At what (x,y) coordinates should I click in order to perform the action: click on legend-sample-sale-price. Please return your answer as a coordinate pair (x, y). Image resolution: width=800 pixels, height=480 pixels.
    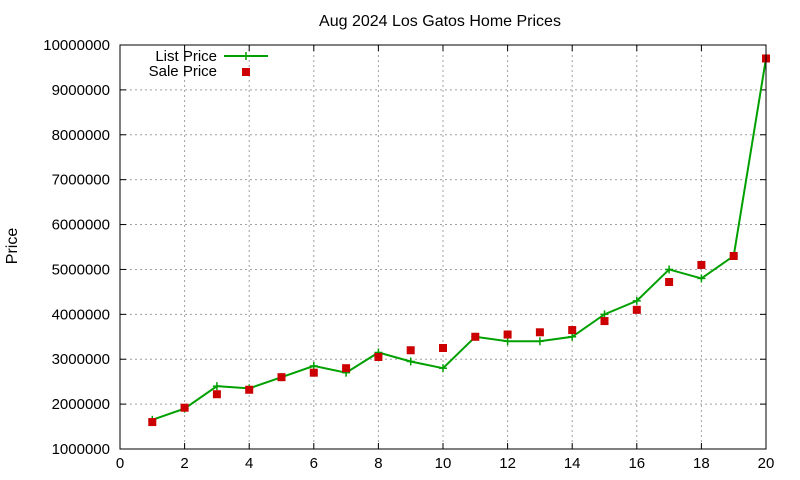
    Looking at the image, I should click on (246, 72).